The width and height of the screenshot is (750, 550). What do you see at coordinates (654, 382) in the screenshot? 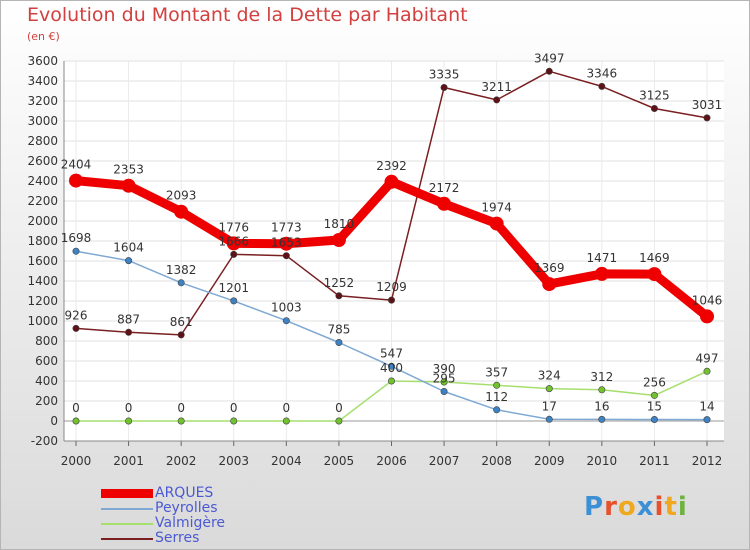
I see `data-label-valmigere: 256` at bounding box center [654, 382].